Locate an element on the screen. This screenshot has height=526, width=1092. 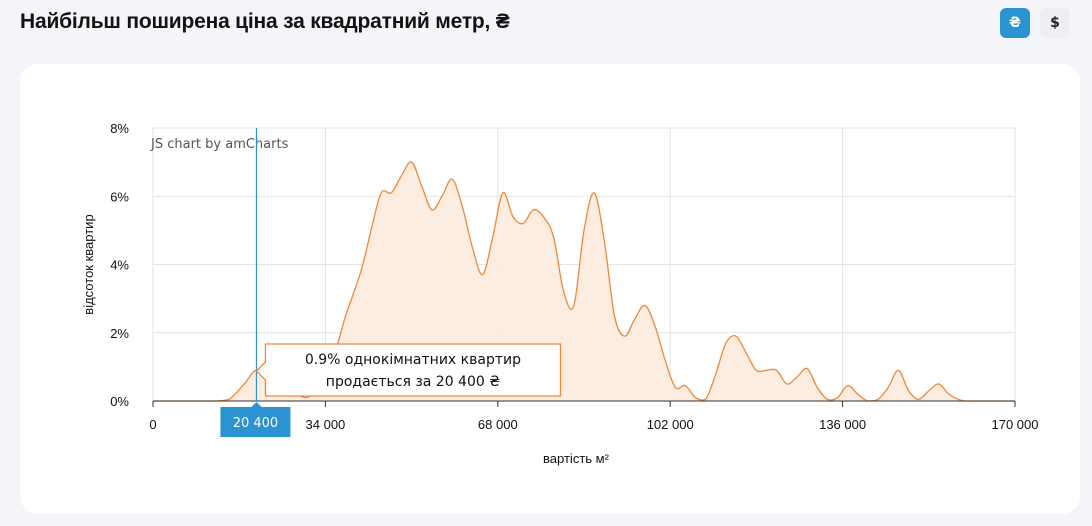
tooltip-line-2: продається за 20 400 ₴ is located at coordinates (413, 382).